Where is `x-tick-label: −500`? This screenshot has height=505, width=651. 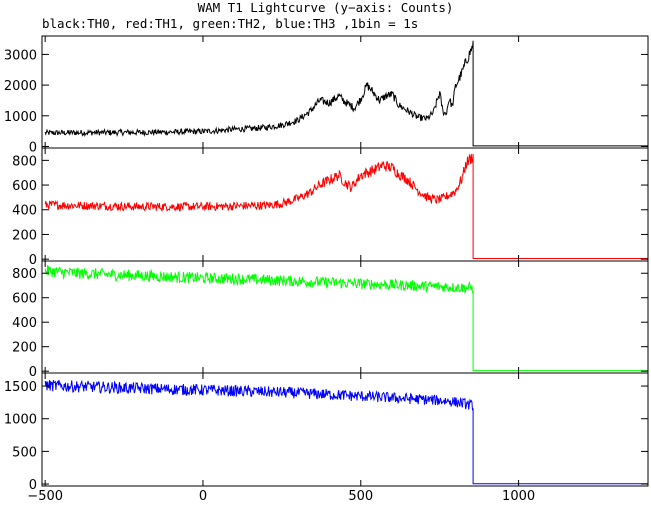 x-tick-label: −500 is located at coordinates (45, 496).